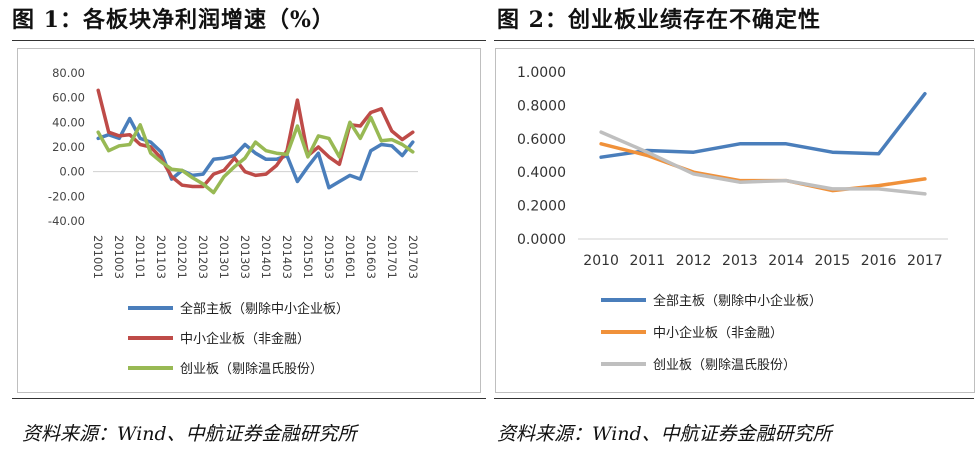 This screenshot has height=451, width=980. I want to click on x-tick-label: 2017, so click(925, 261).